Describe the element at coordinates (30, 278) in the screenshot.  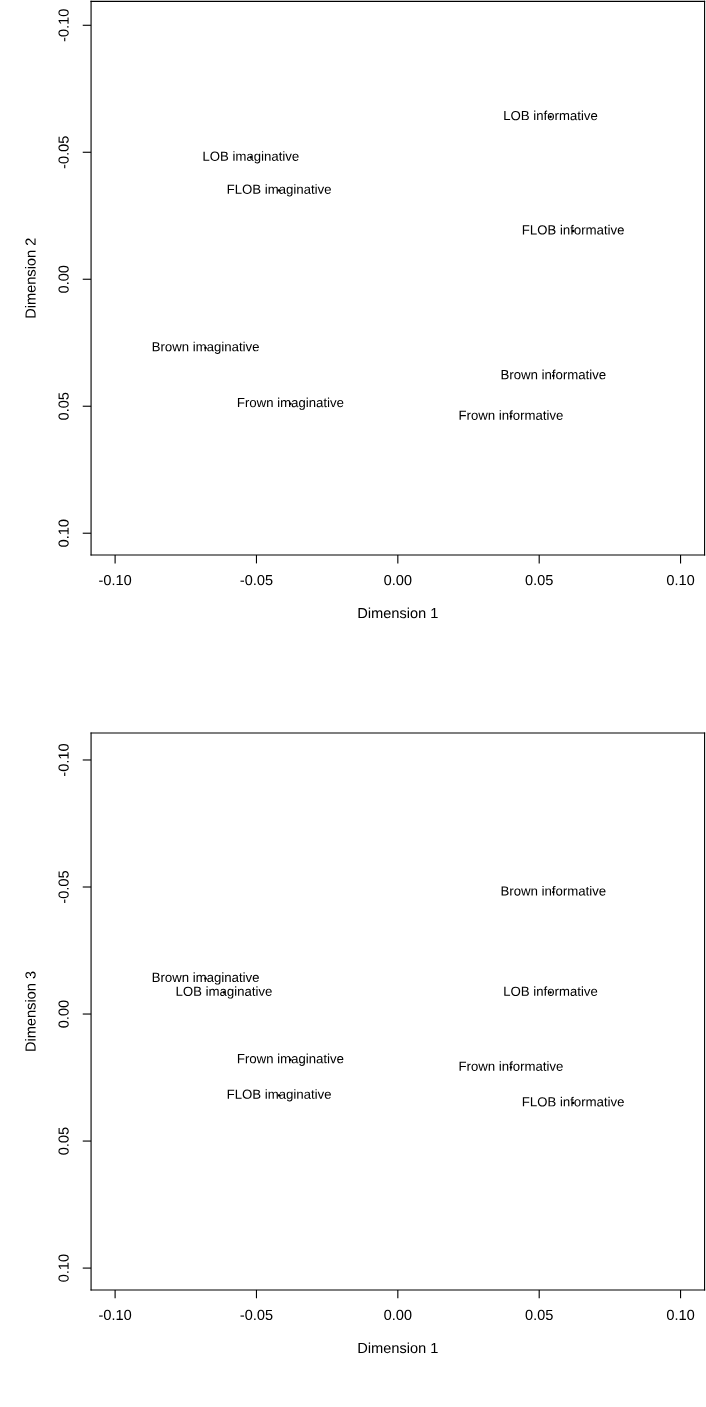
I see `y-axis-title: Dimension 2` at that location.